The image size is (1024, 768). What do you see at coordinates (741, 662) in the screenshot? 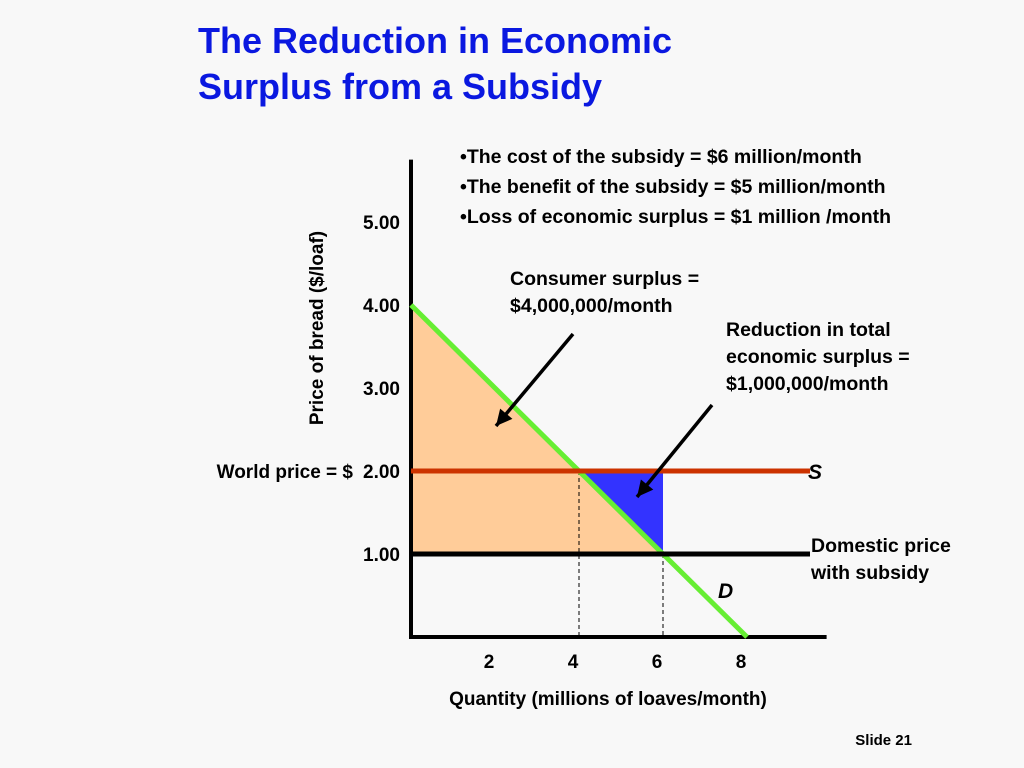
I see `x-tick-label: 8` at bounding box center [741, 662].